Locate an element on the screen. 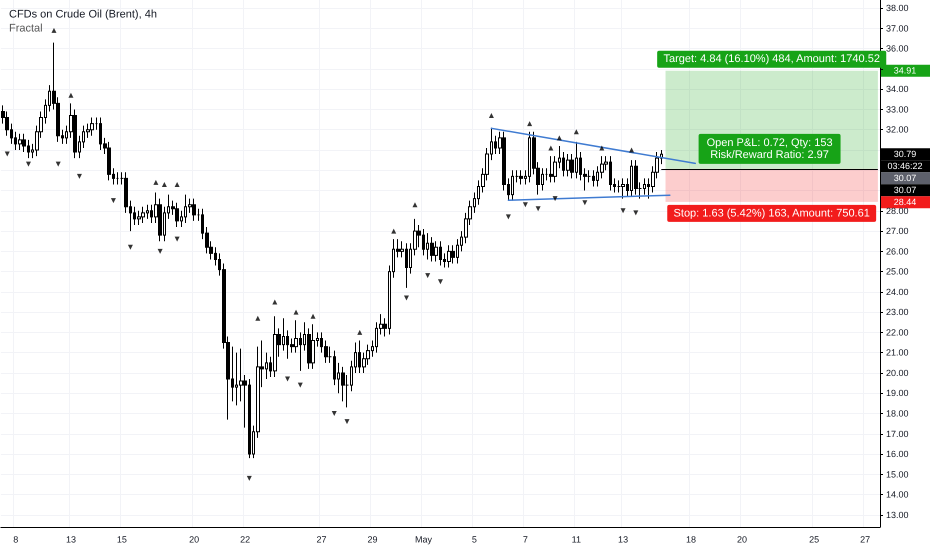  y-tick-label: 17.00 is located at coordinates (897, 433).